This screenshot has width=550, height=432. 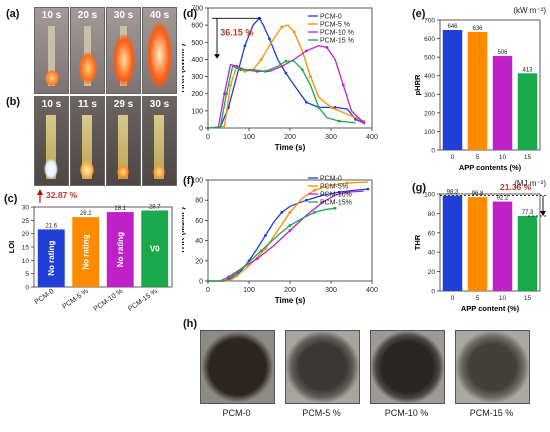 What do you see at coordinates (372, 290) in the screenshot?
I see `x-tick-label: 400` at bounding box center [372, 290].